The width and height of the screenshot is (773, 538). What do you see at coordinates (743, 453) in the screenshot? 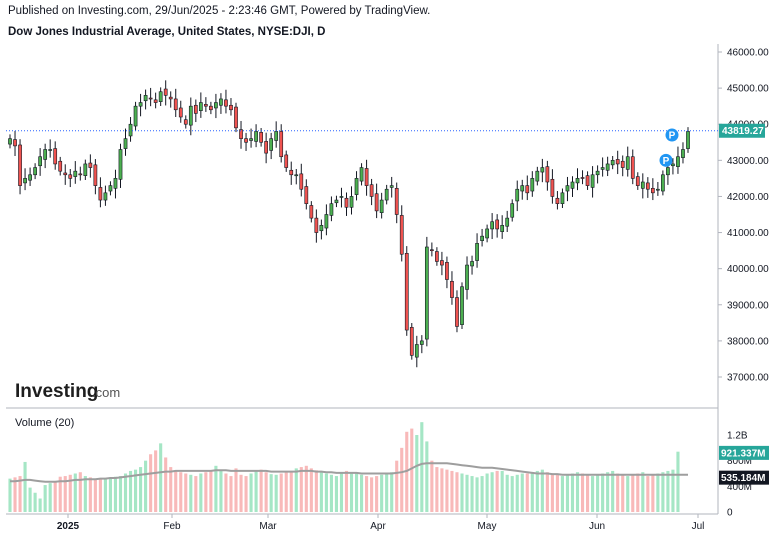
I see `volume-last-value: 921.337M` at bounding box center [743, 453].